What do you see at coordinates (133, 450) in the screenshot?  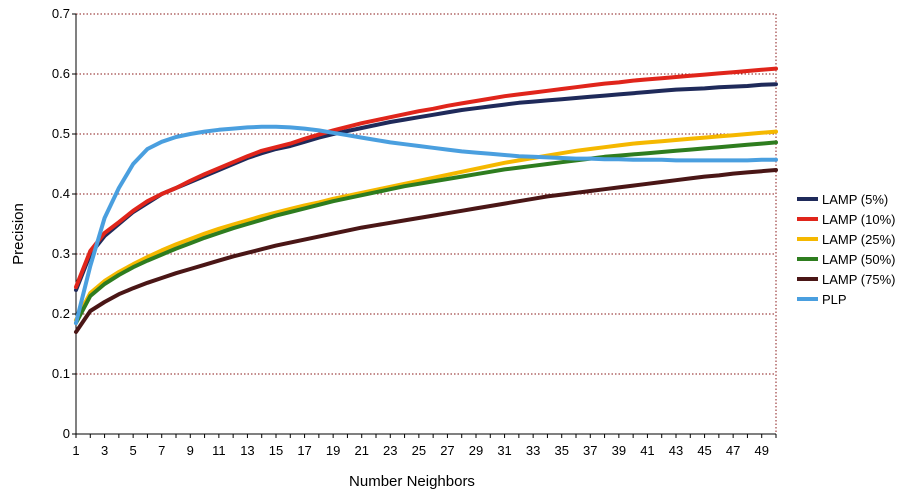 I see `x-tick-label: 5` at bounding box center [133, 450].